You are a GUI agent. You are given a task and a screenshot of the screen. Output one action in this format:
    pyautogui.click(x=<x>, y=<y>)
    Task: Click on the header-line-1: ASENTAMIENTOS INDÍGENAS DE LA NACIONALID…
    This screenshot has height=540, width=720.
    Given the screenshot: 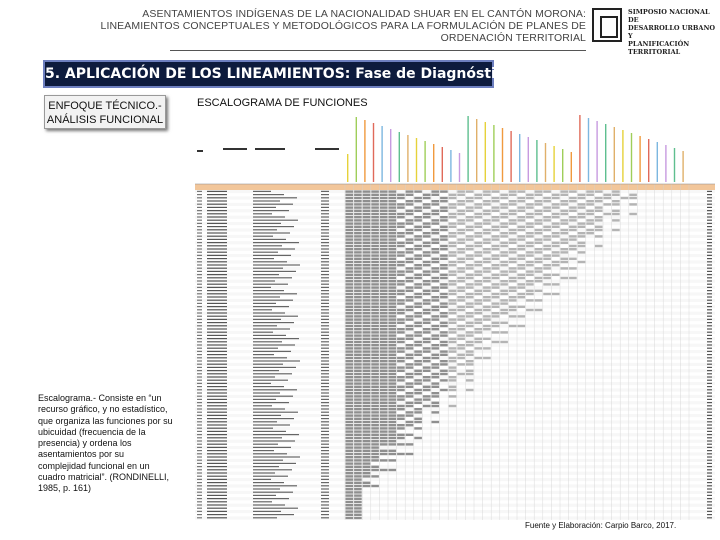 What is the action you would take?
    pyautogui.click(x=364, y=14)
    